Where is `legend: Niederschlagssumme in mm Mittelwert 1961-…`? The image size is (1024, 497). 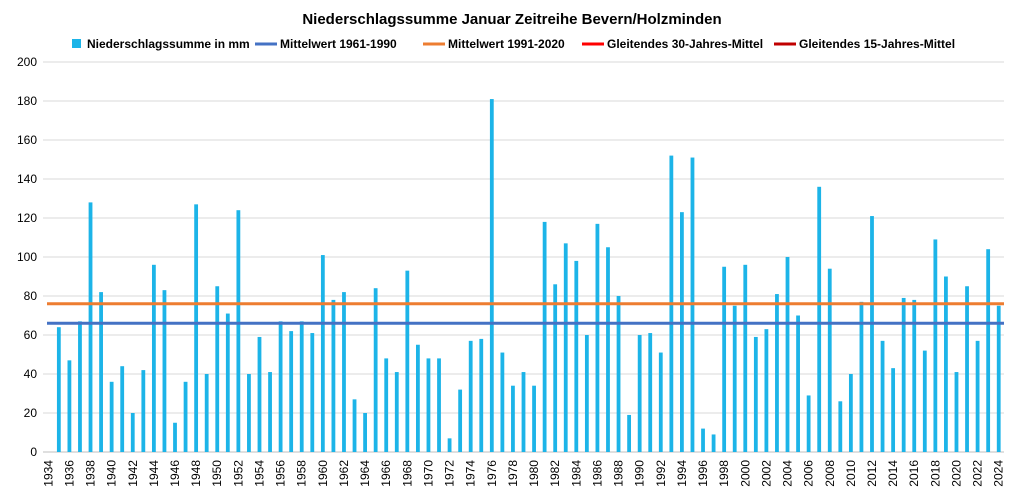 legend: Niederschlagssumme in mm Mittelwert 1961-… is located at coordinates (513, 44).